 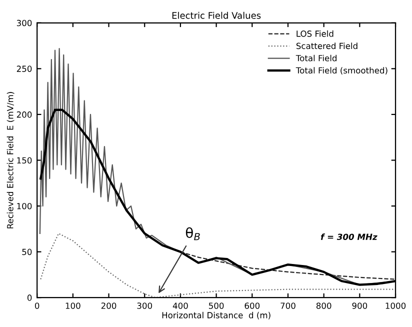 What do you see at coordinates (37, 305) in the screenshot?
I see `x-tick-label: 0` at bounding box center [37, 305].